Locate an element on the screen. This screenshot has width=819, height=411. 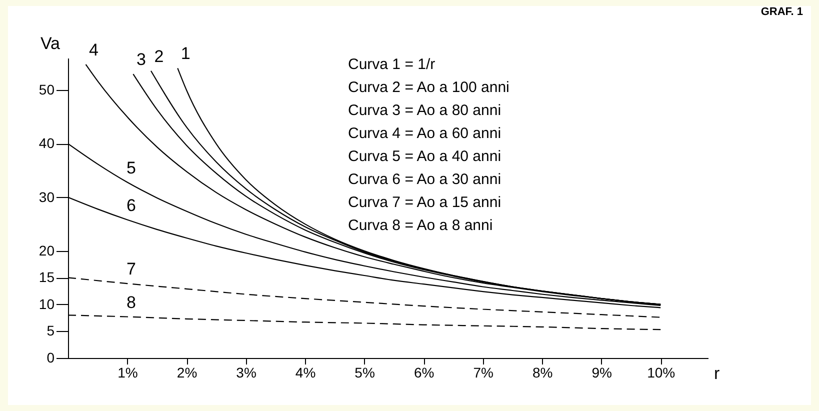
annotation: Curva 6 = Ao a 30 anni is located at coordinates (425, 179).